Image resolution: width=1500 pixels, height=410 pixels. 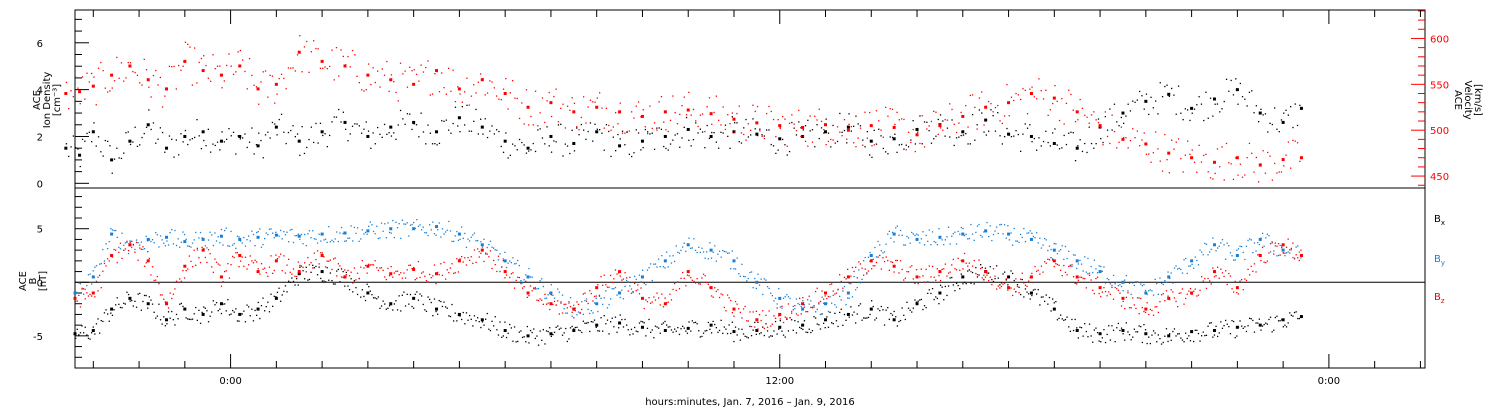 I want to click on bx-point, so click(x=826, y=320).